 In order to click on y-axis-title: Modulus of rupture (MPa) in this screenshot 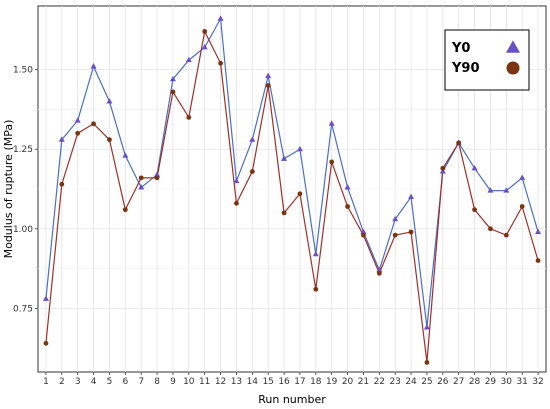, I will do `click(8, 189)`.